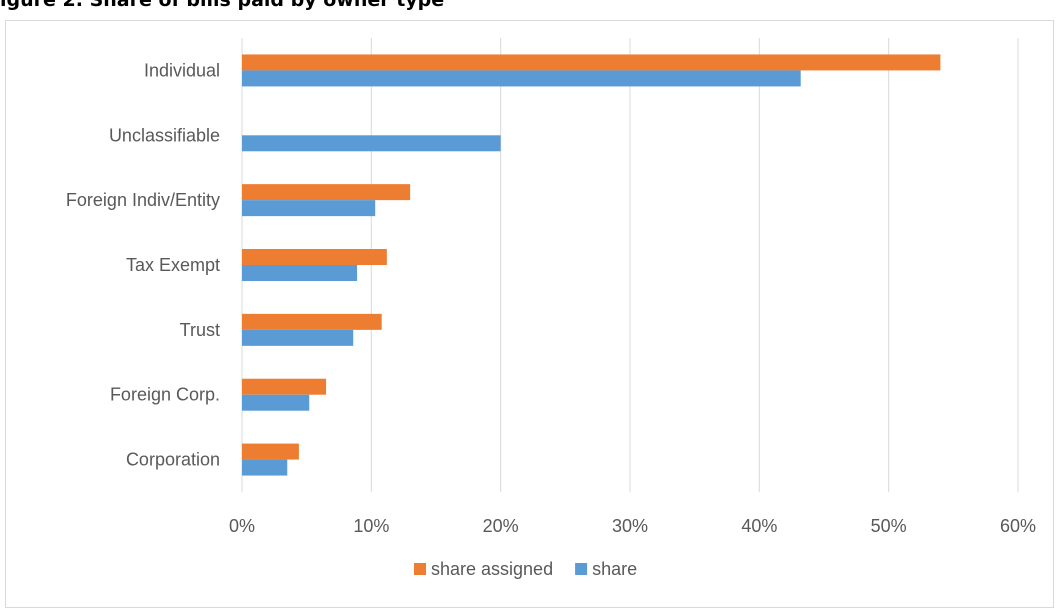 The height and width of the screenshot is (611, 1056). I want to click on category-label: Individual, so click(182, 70).